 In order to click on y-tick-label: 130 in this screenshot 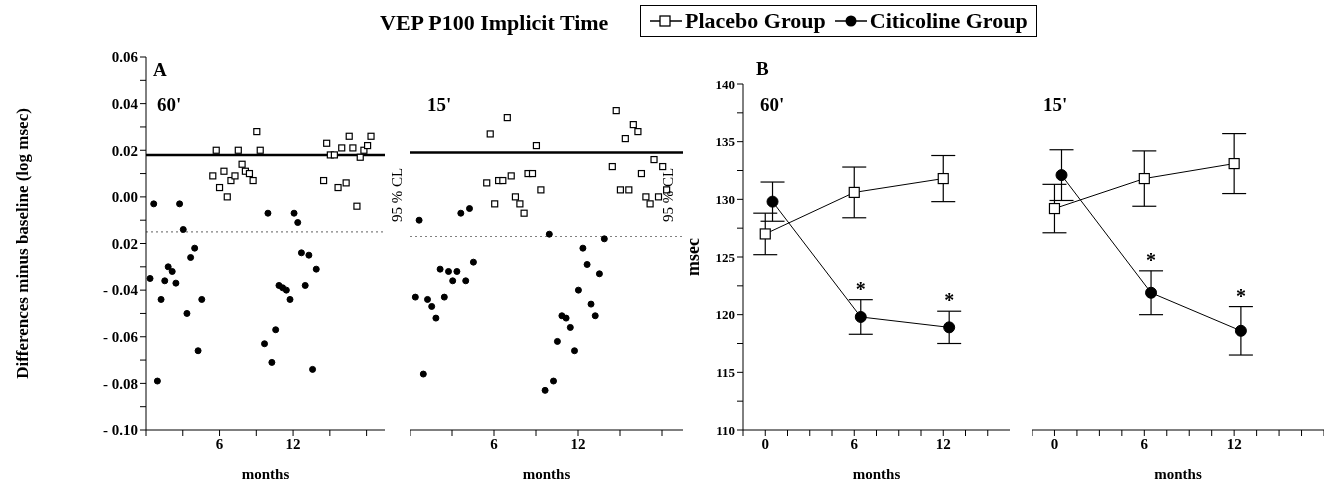, I will do `click(725, 199)`.